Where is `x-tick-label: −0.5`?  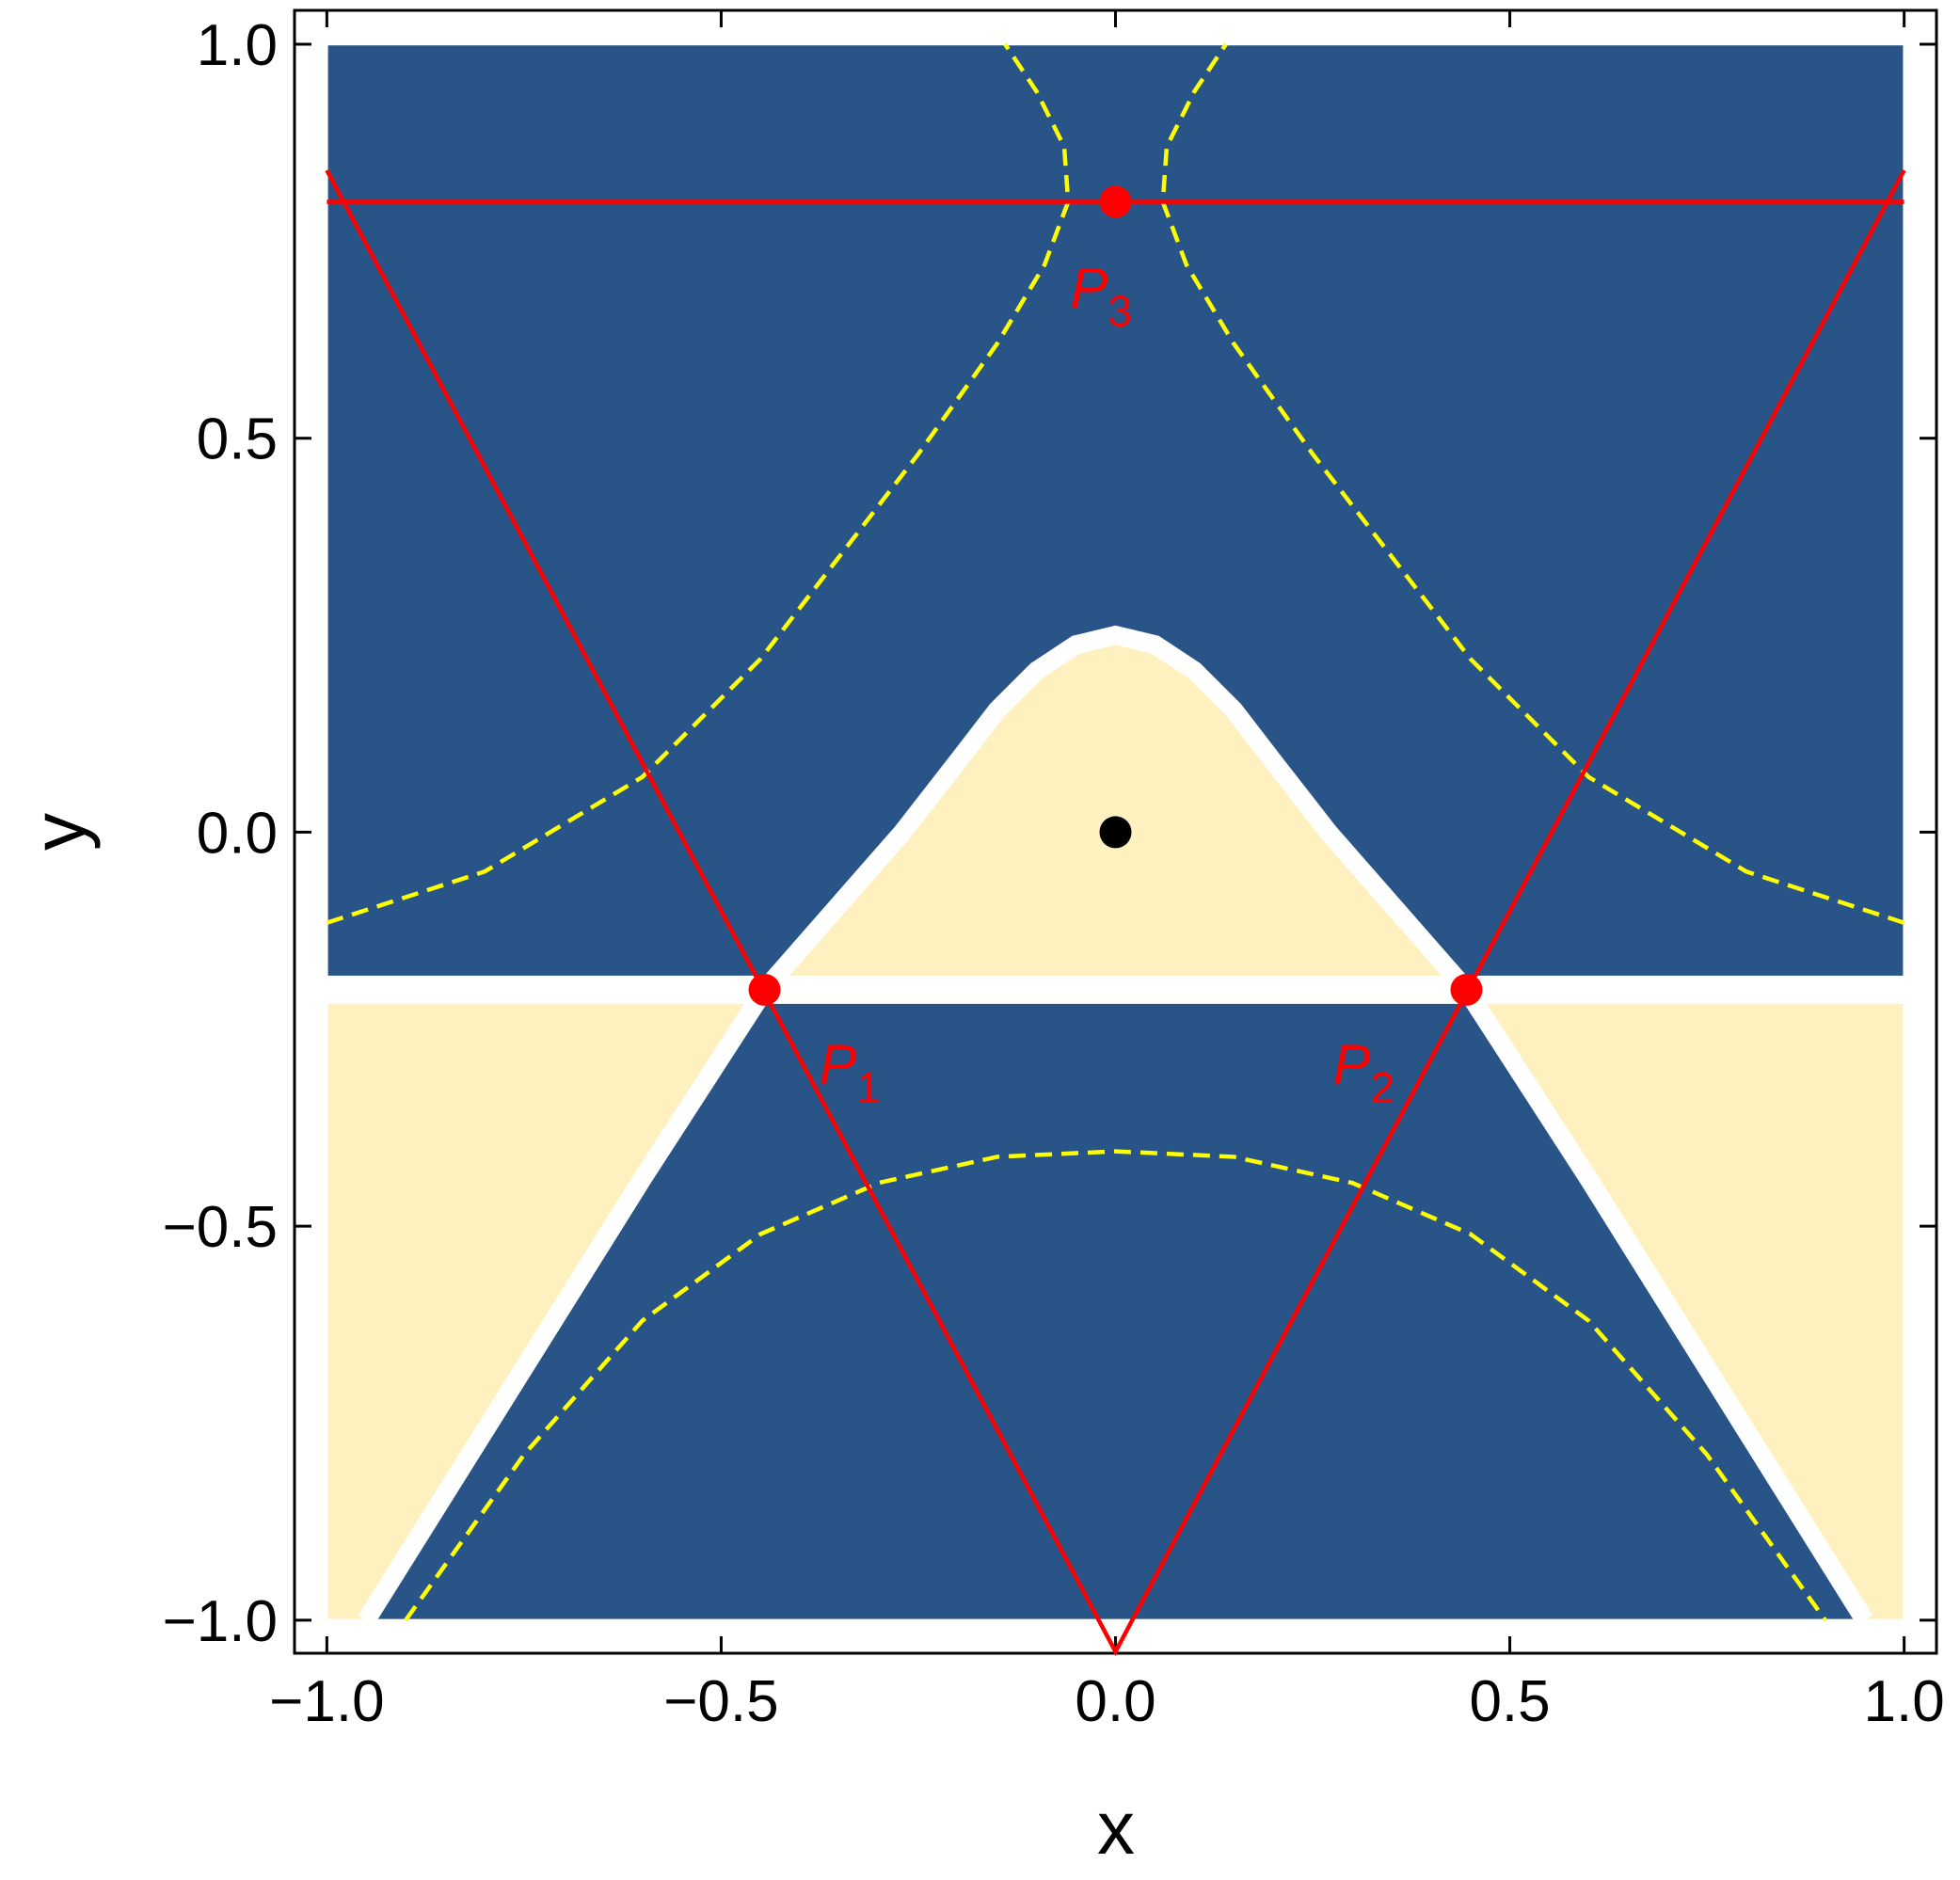 x-tick-label: −0.5 is located at coordinates (720, 1701).